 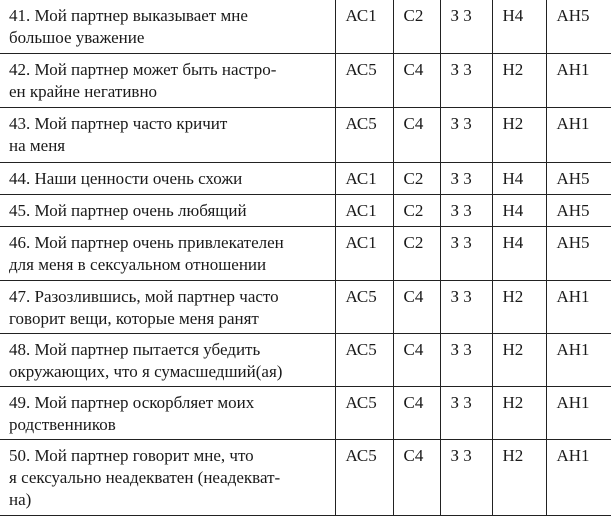 What do you see at coordinates (146, 242) in the screenshot?
I see `statement-line: 46. Мой партнер очень привлекателен` at bounding box center [146, 242].